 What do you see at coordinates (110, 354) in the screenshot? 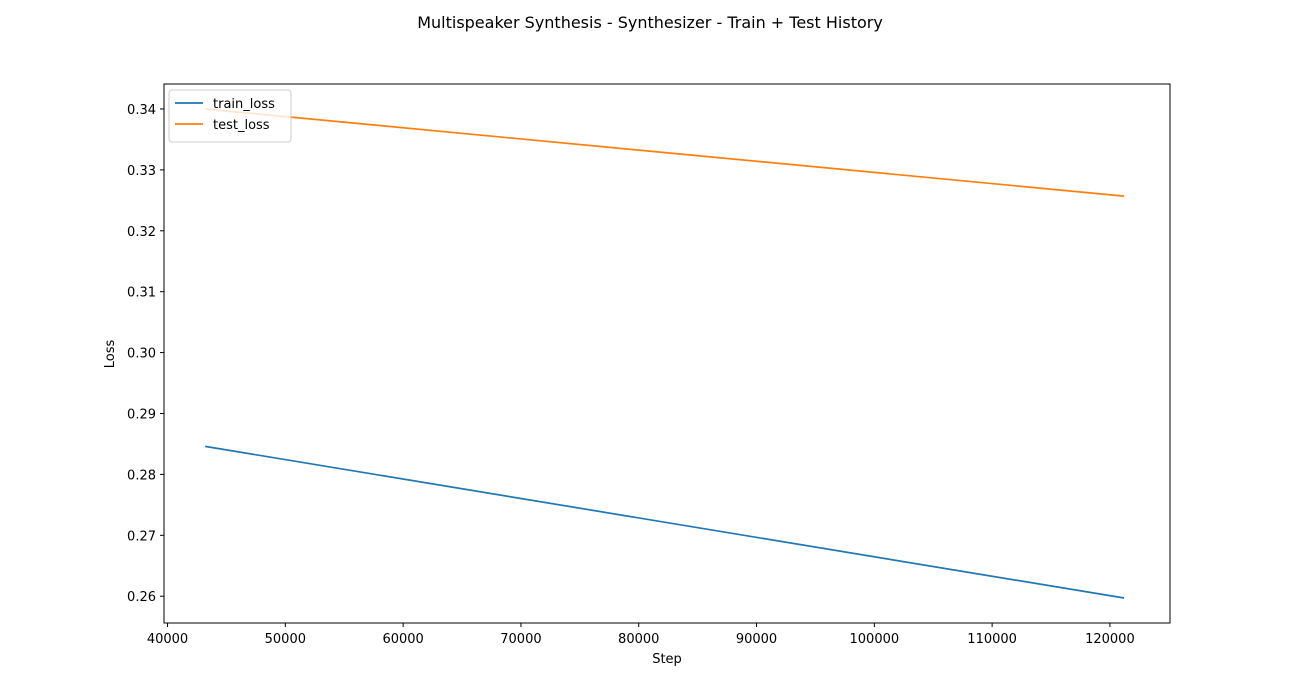
I see `y-axis-label: Loss` at bounding box center [110, 354].